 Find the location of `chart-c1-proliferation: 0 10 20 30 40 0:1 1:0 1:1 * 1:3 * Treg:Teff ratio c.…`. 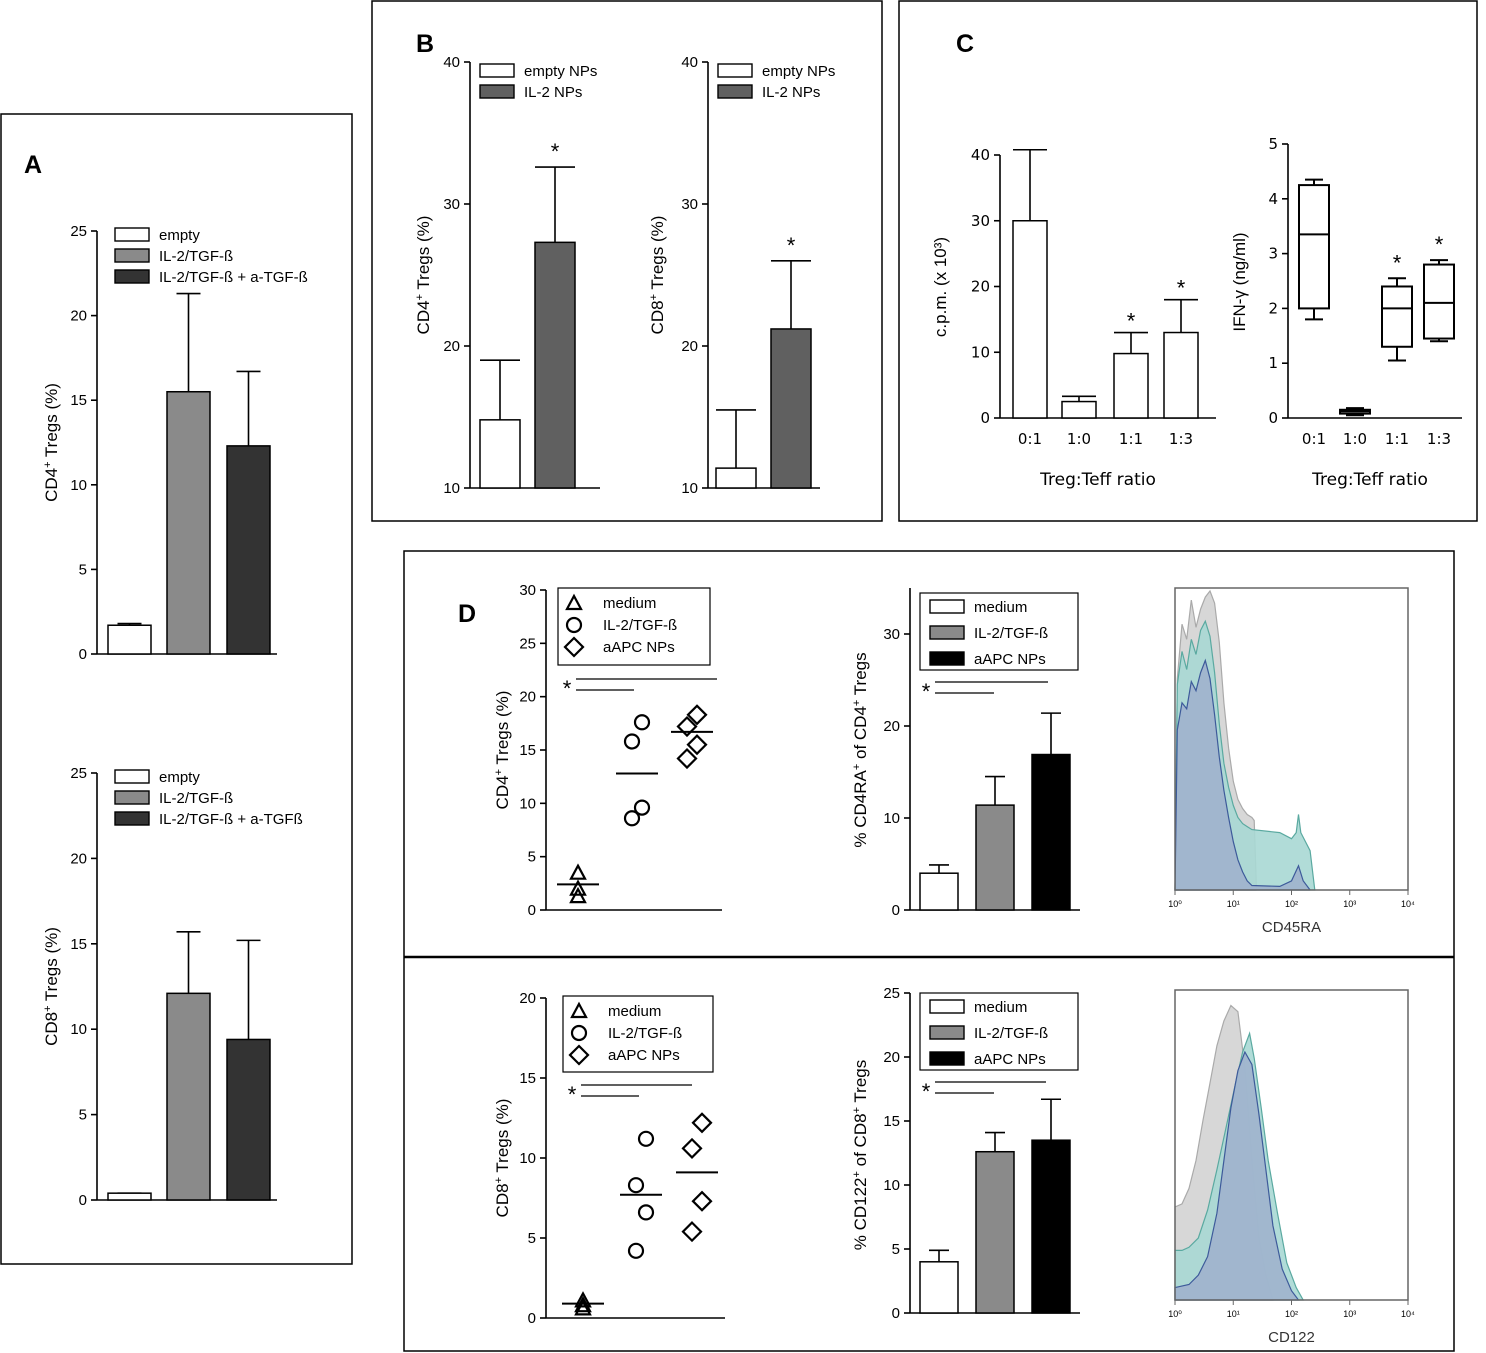

chart-c1-proliferation: 0 10 20 30 40 0:1 1:0 1:1 * 1:3 * Treg:Teff ratio c.… is located at coordinates (1073, 318).